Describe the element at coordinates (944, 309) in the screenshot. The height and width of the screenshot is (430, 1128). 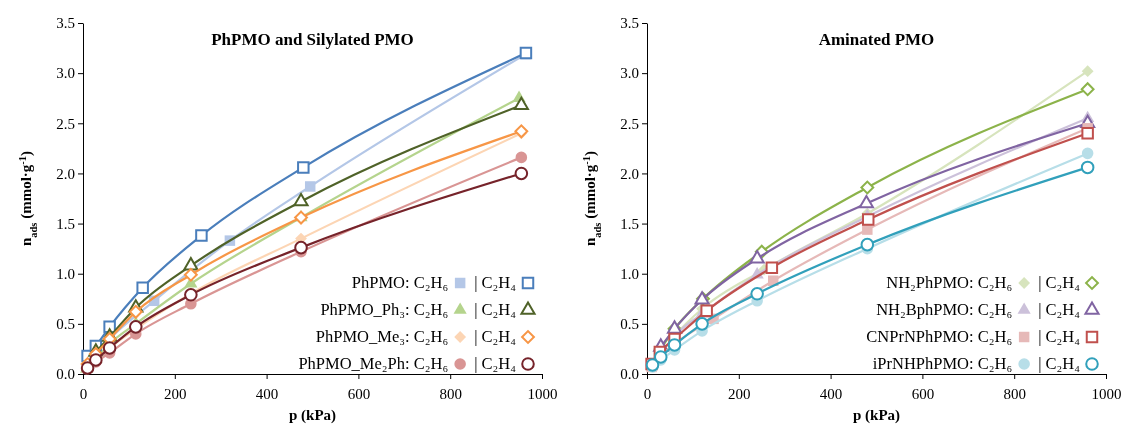
I see `legend-label: NH₂BphPMO: C₂H₆` at that location.